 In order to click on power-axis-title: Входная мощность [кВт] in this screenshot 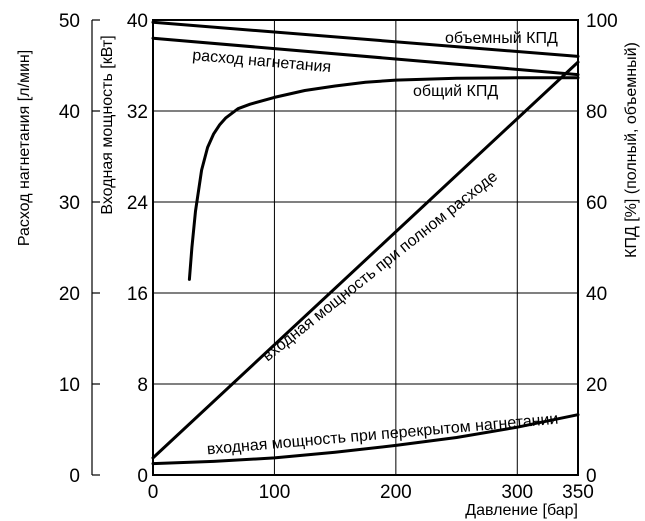, I will do `click(107, 124)`.